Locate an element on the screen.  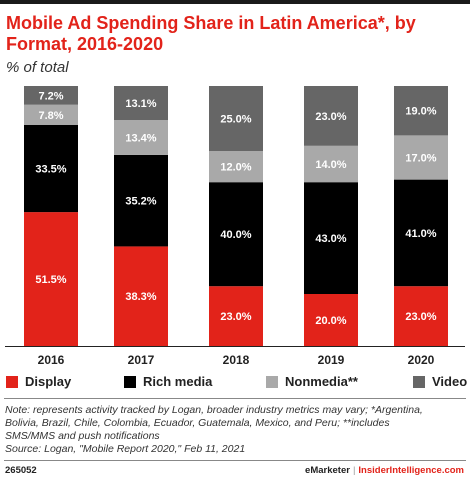
data-label-display-2018: 23.0% is located at coordinates (235, 317).